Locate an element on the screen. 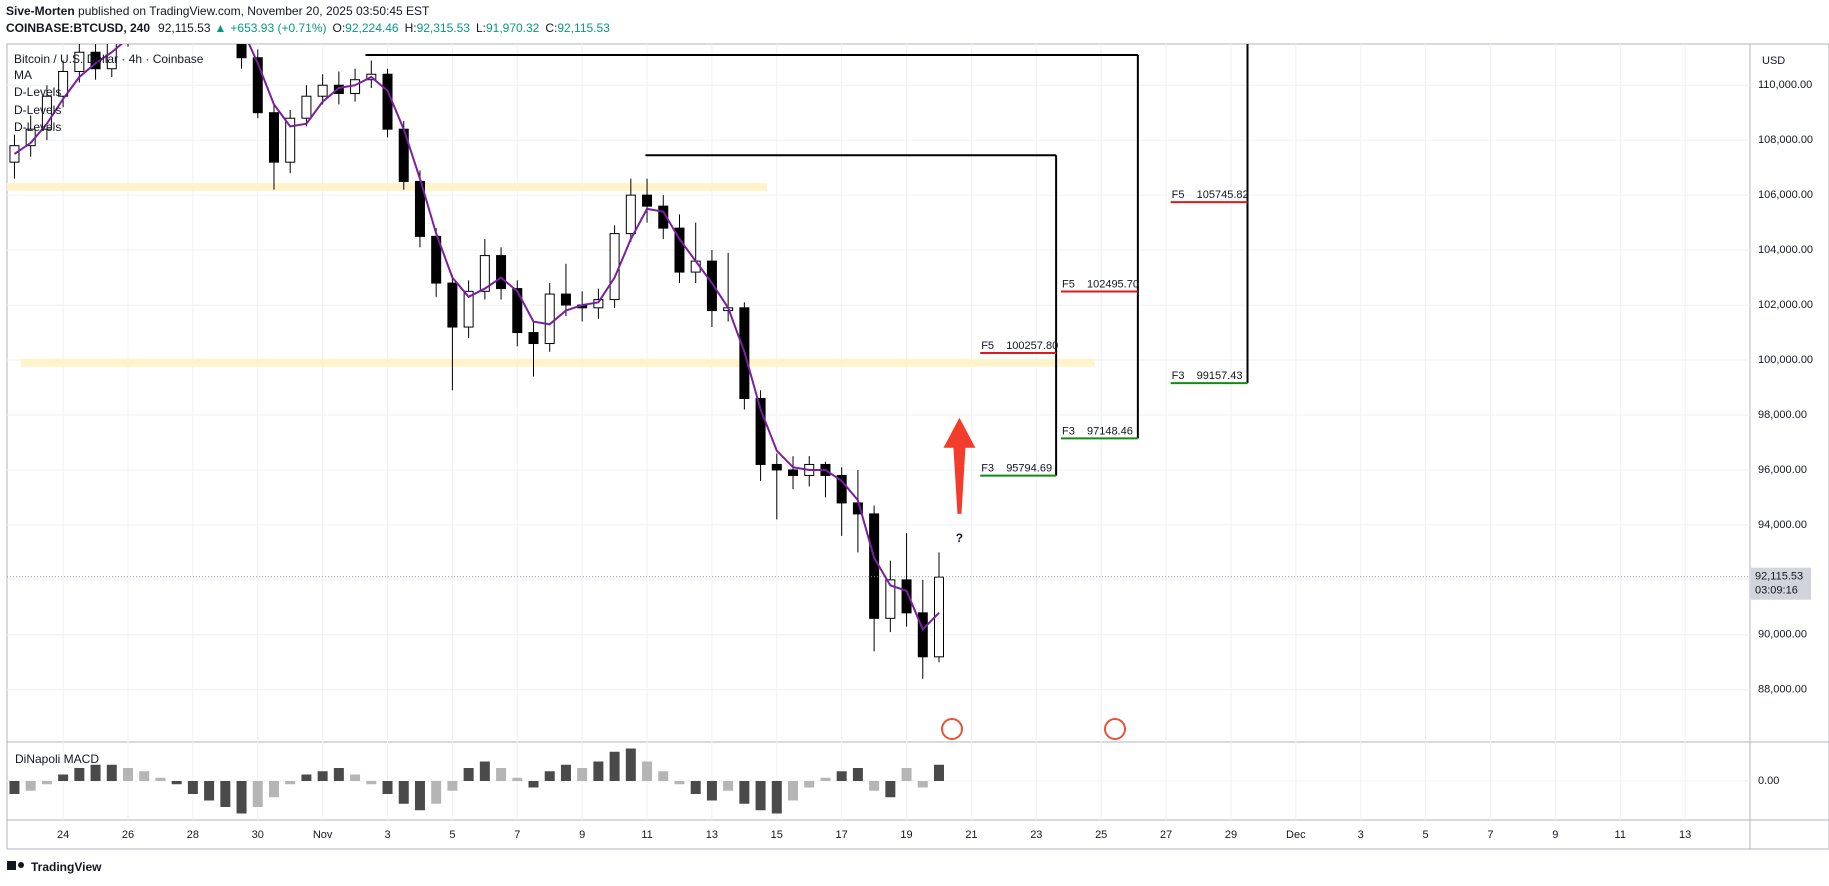  x-tick-label: 21 is located at coordinates (971, 835).